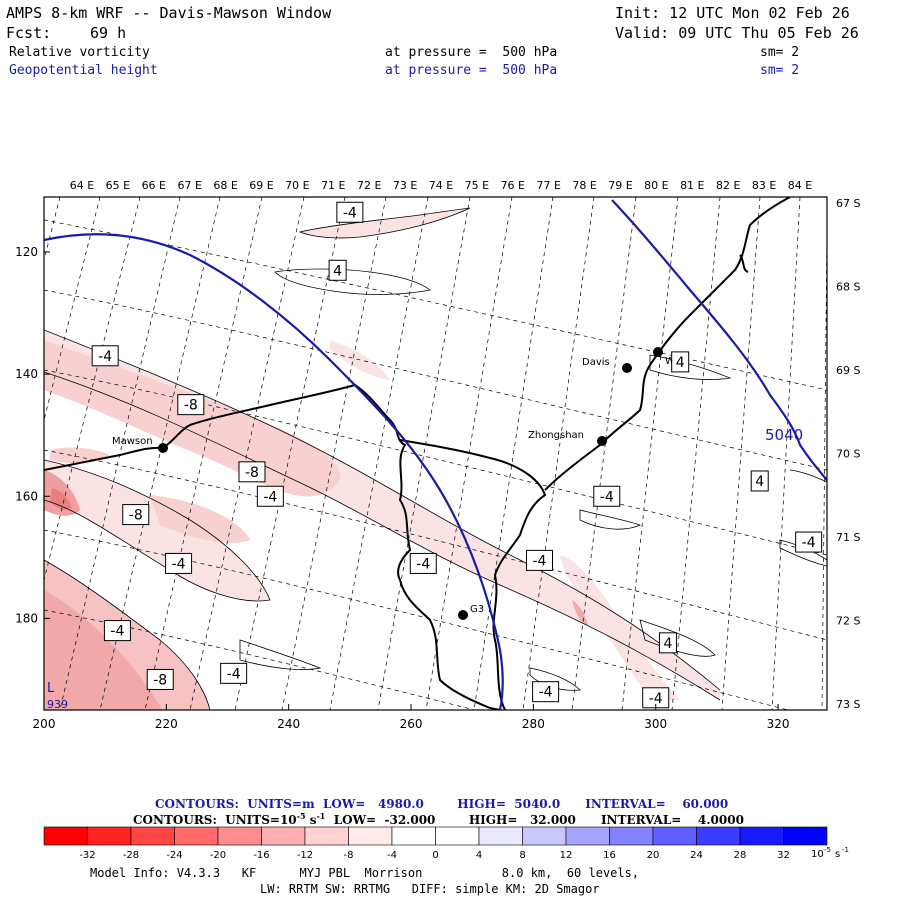 This screenshot has height=900, width=900. What do you see at coordinates (848, 537) in the screenshot?
I see `latitude-label: 71 S` at bounding box center [848, 537].